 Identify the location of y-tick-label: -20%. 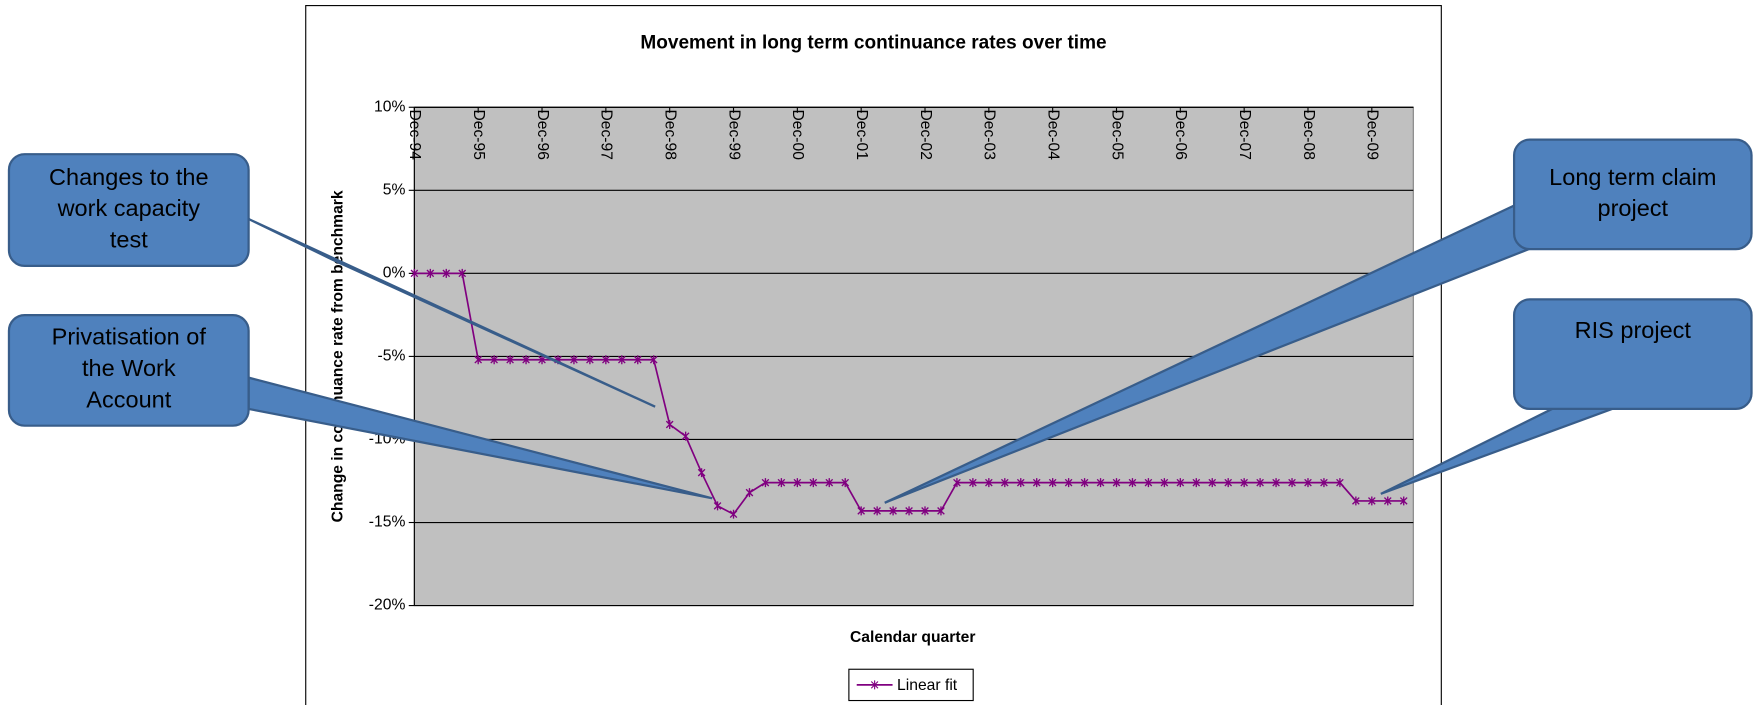
(387, 605).